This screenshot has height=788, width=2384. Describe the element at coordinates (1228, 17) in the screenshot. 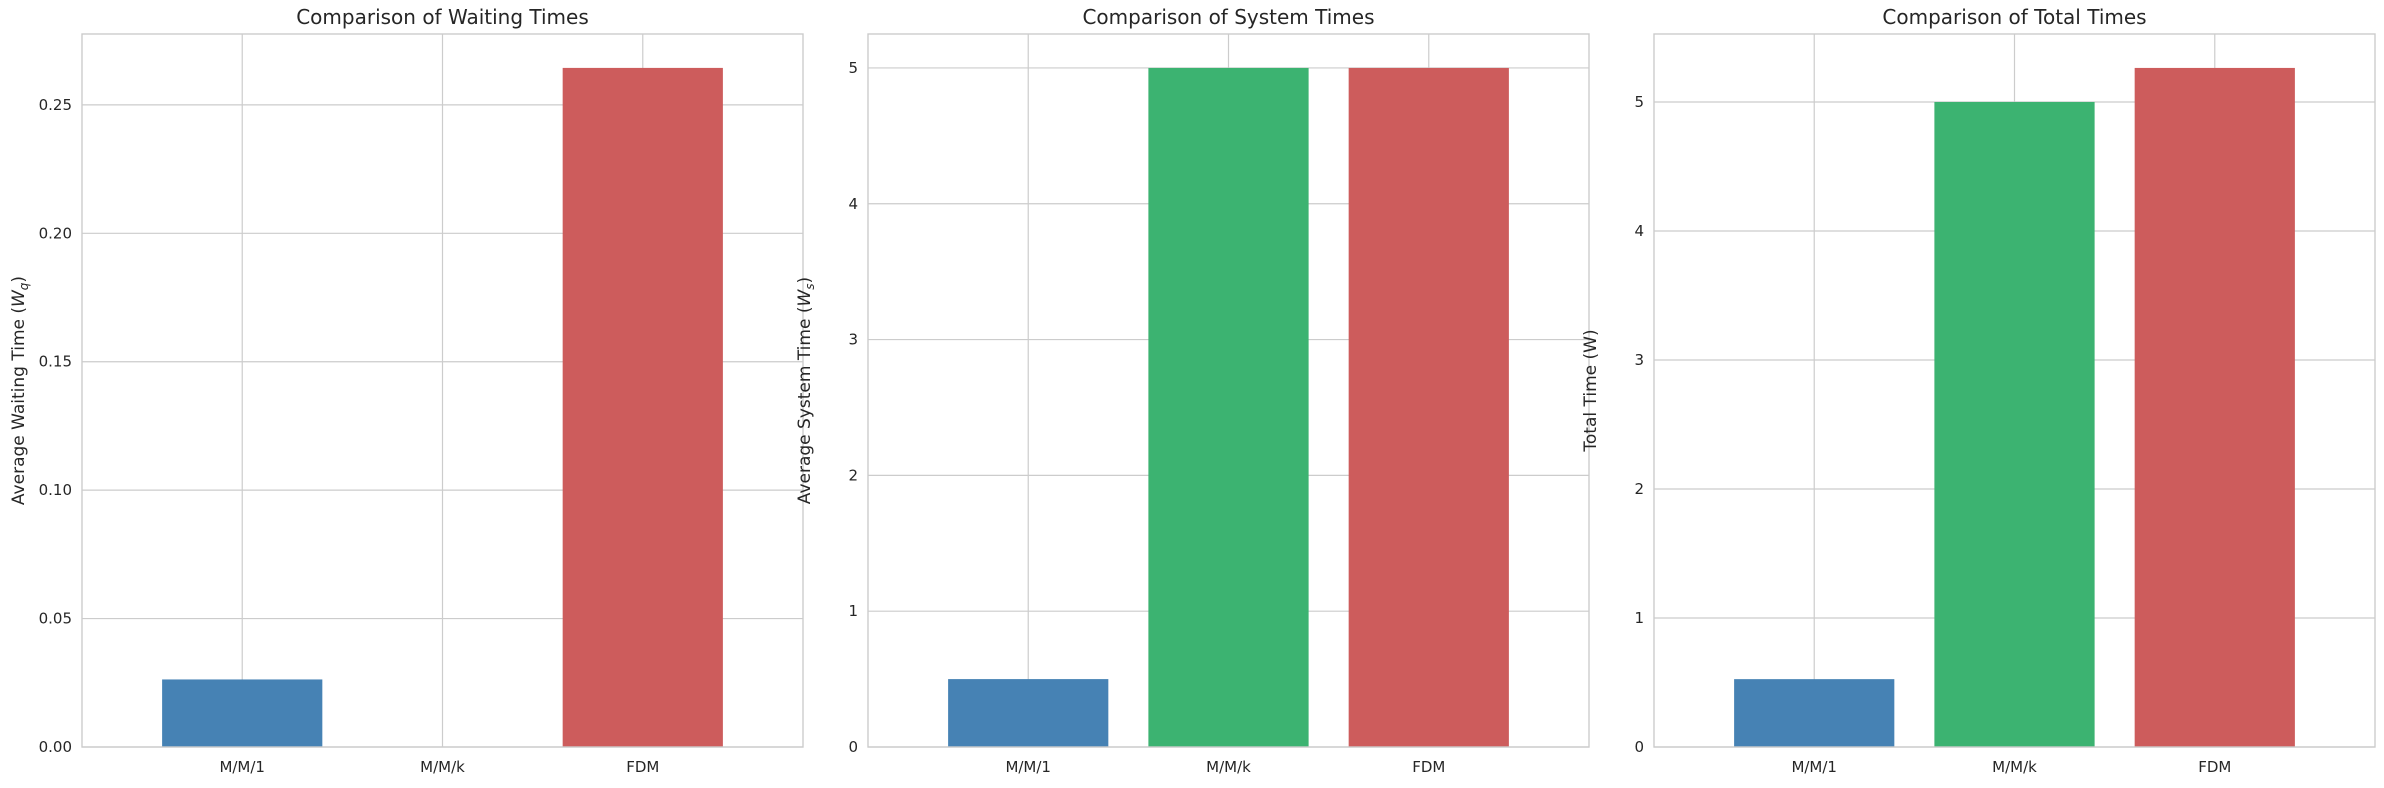

I see `chart-title: Comparison of System Times` at that location.